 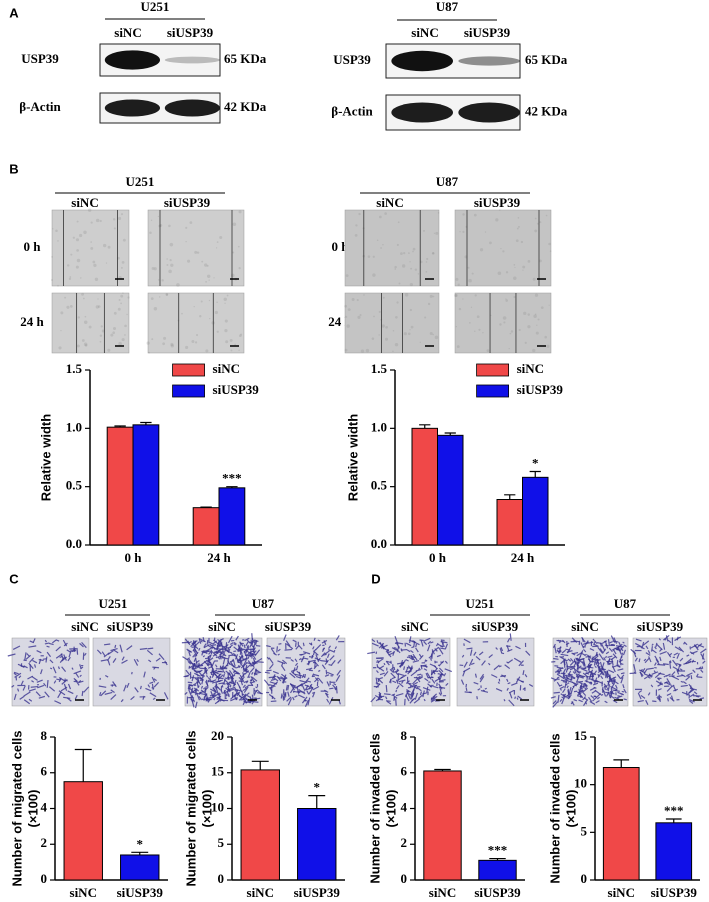 I want to click on cell-line-label: U87, so click(x=263, y=603).